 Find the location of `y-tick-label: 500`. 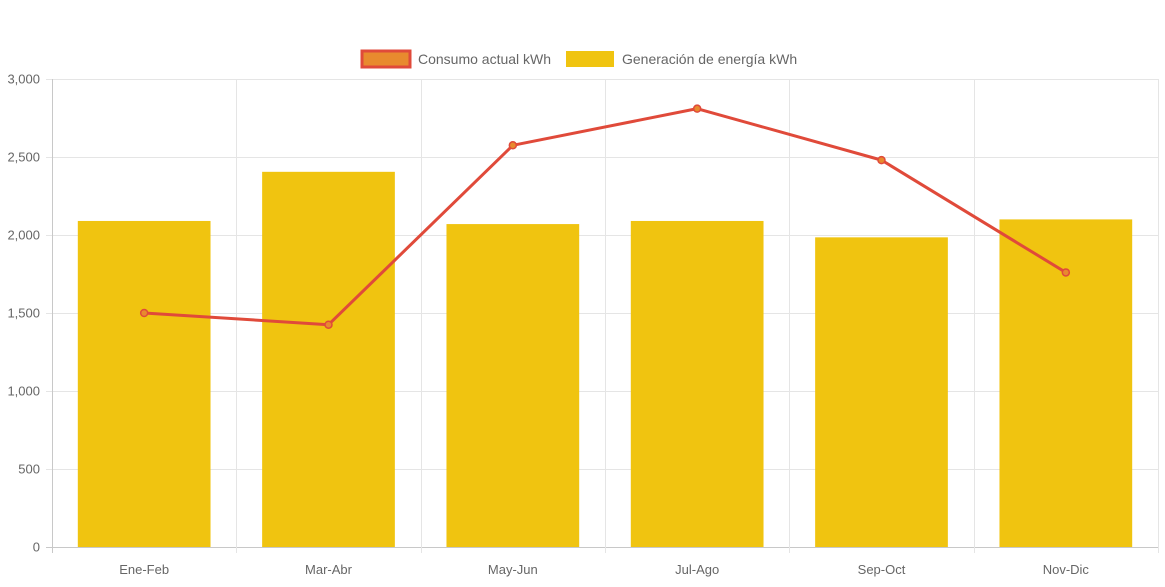

y-tick-label: 500 is located at coordinates (29, 469).